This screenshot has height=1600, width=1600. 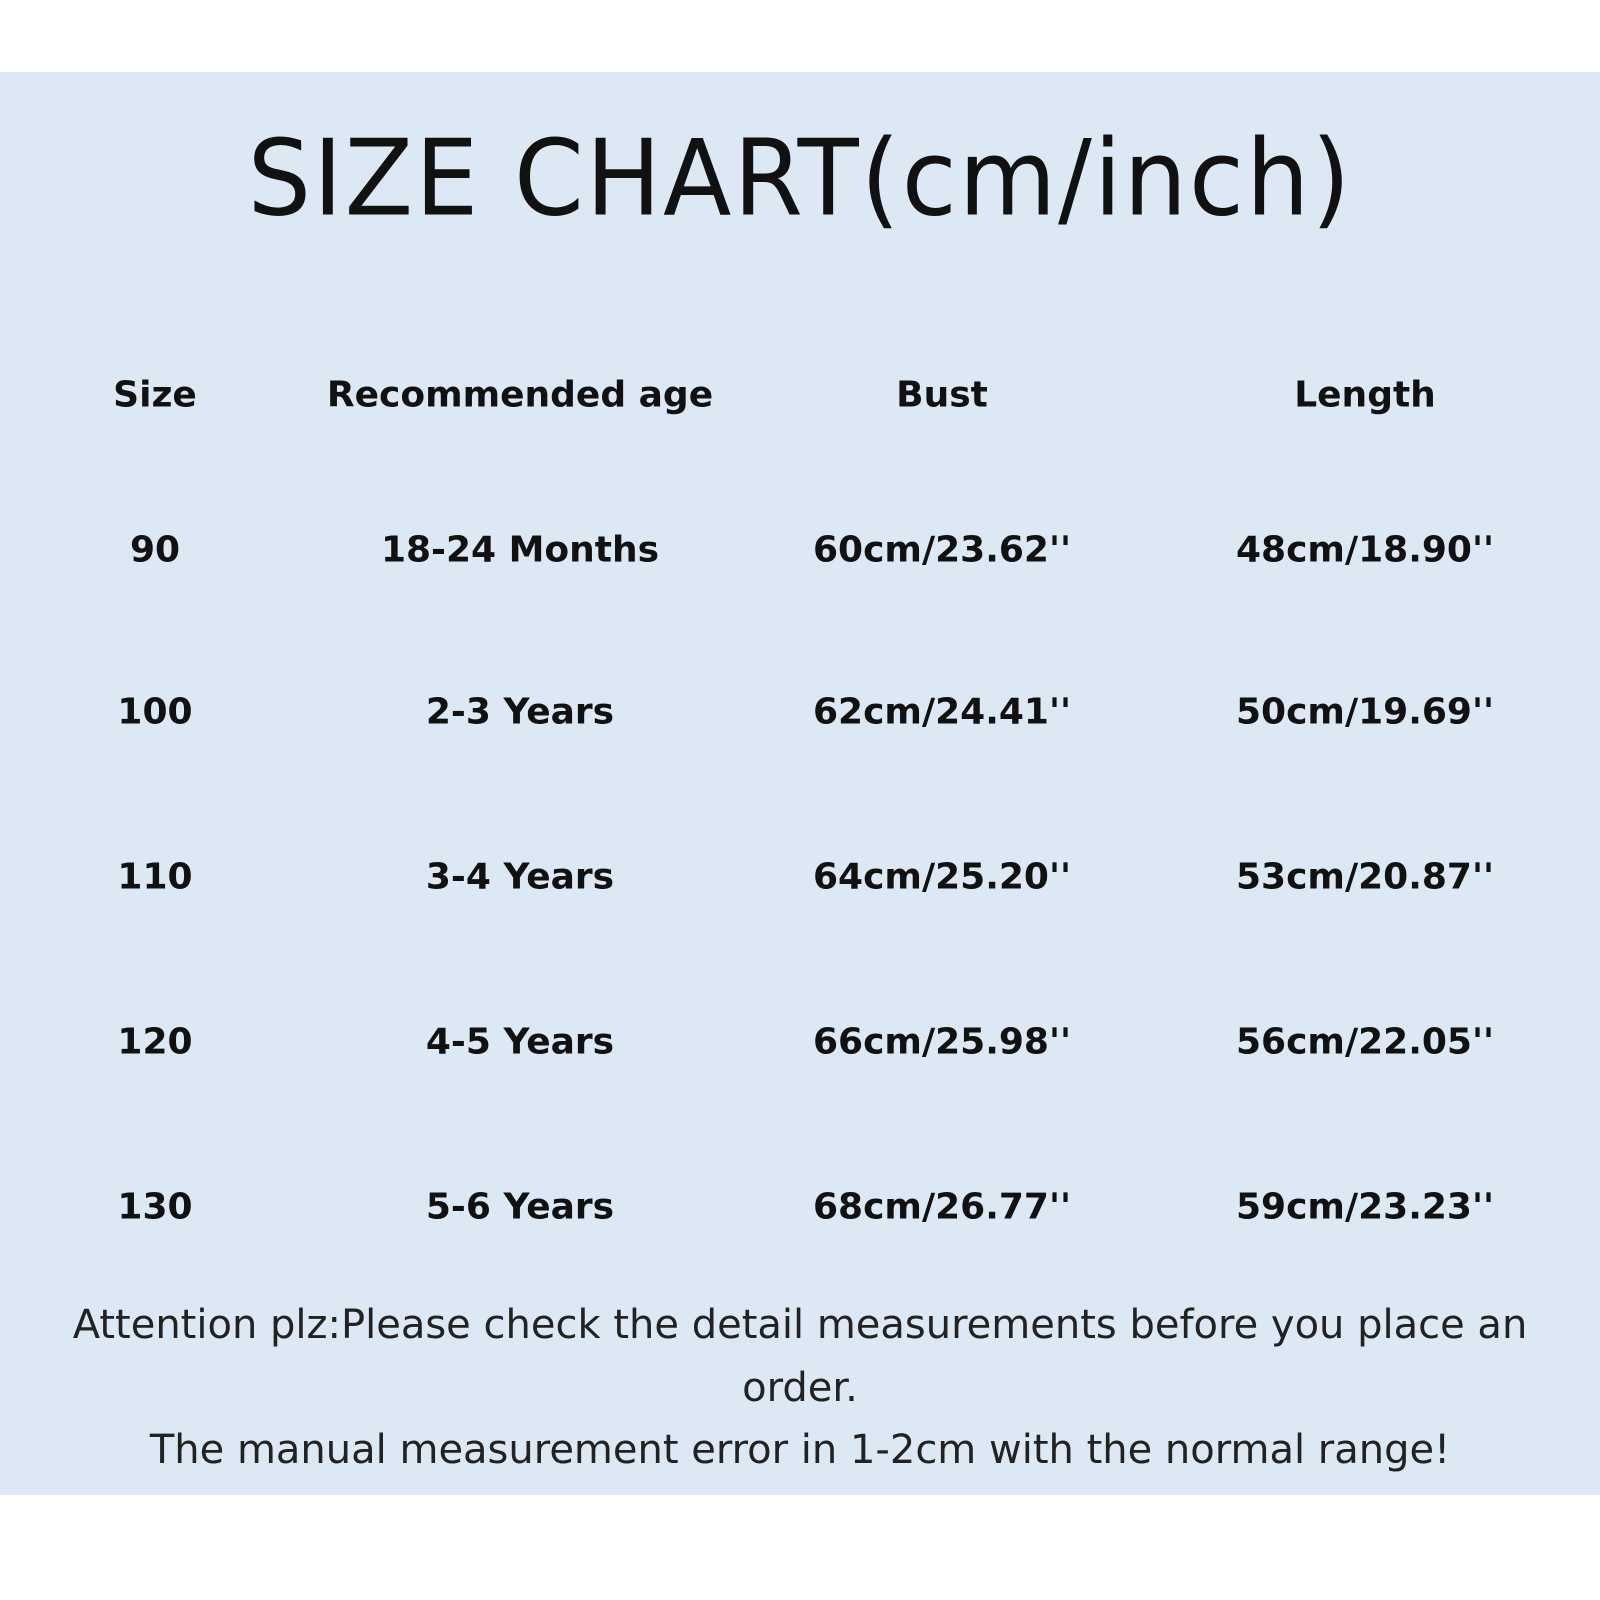 I want to click on header-age: Recommended age, so click(x=520, y=395).